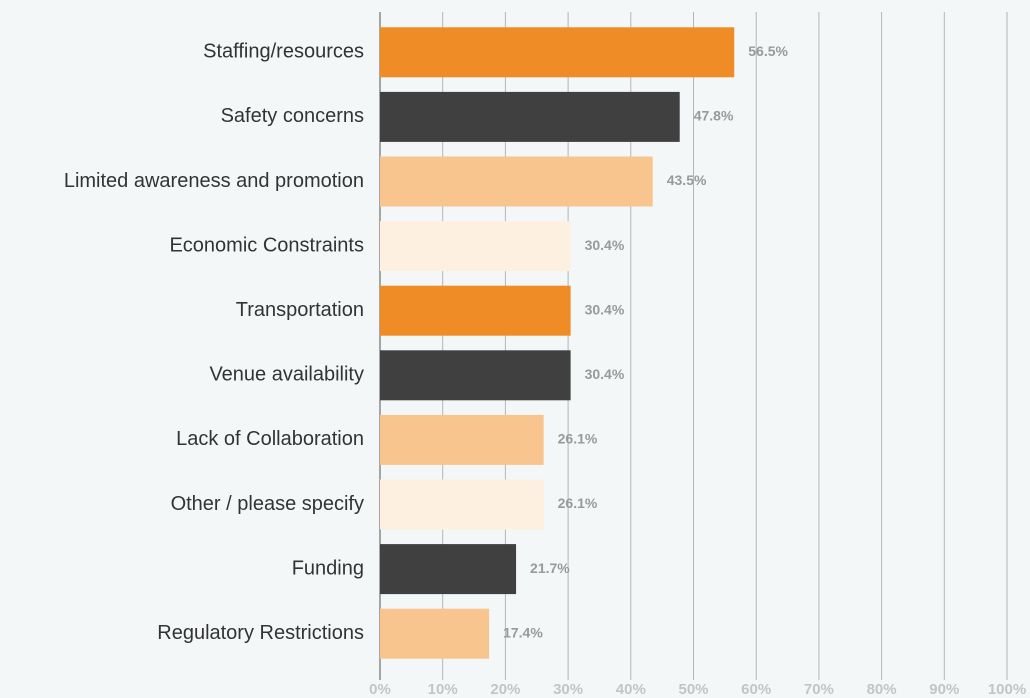 This screenshot has width=1030, height=698. What do you see at coordinates (214, 181) in the screenshot?
I see `category-label: Limited awareness and promotion` at bounding box center [214, 181].